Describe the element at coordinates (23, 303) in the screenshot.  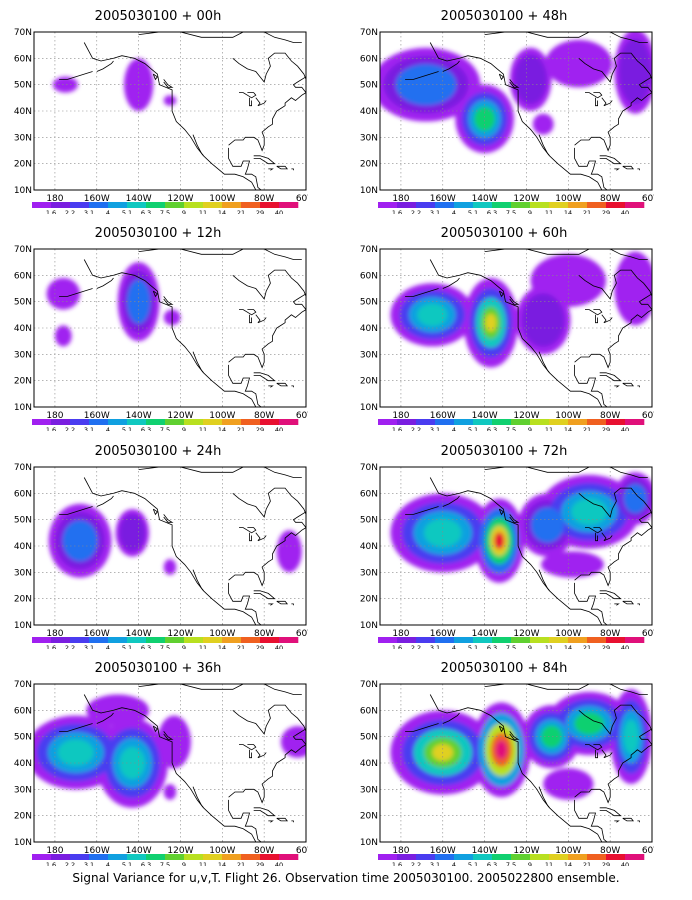
I see `lat-tick-label: 50N` at that location.